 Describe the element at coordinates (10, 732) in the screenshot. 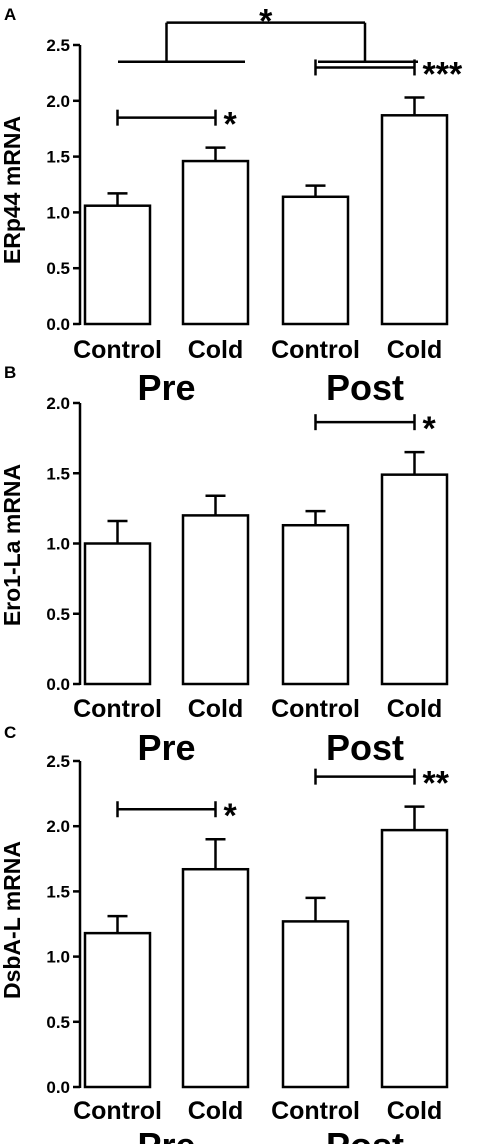

I see `panel-letter: C` at that location.